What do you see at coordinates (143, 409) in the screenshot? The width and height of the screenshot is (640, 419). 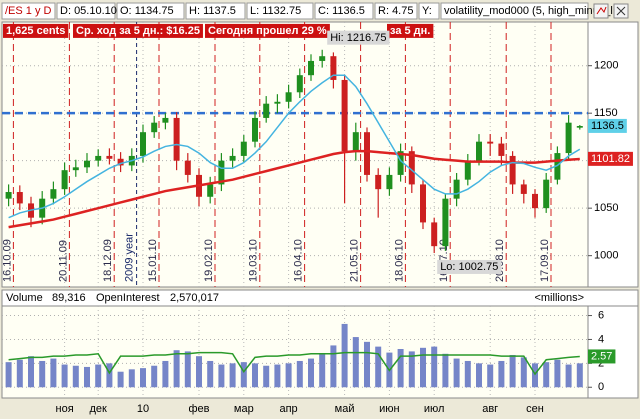 I see `x-tick-label: 10` at bounding box center [143, 409].